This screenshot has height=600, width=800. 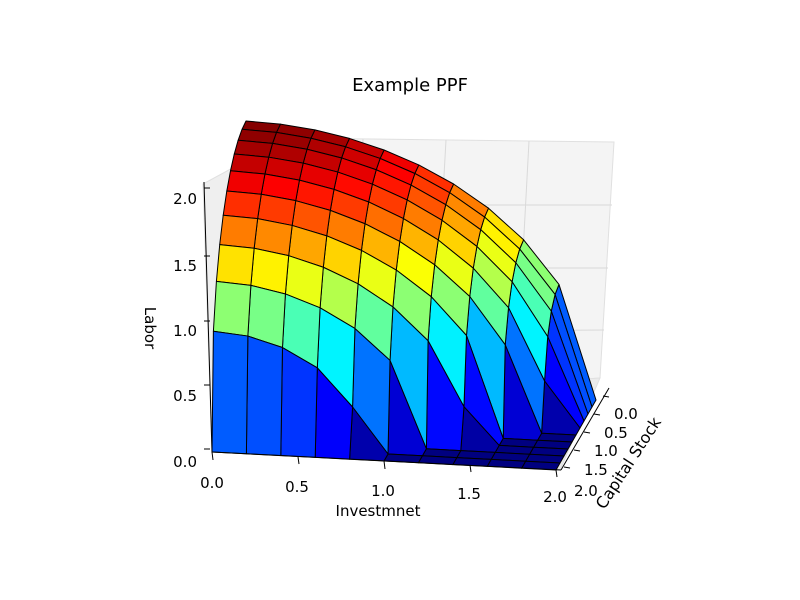 What do you see at coordinates (626, 414) in the screenshot?
I see `y-tick-label: 0.0` at bounding box center [626, 414].